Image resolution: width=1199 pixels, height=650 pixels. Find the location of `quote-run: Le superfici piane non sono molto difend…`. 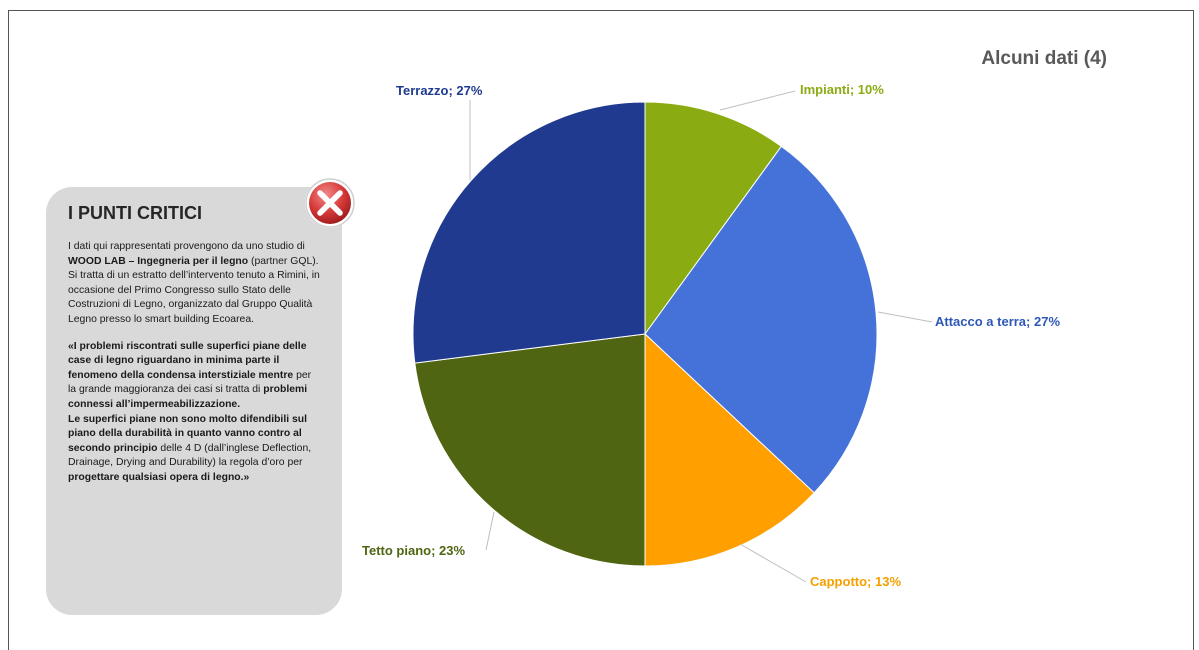

quote-run: Le superfici piane non sono molto difend… is located at coordinates (187, 433).